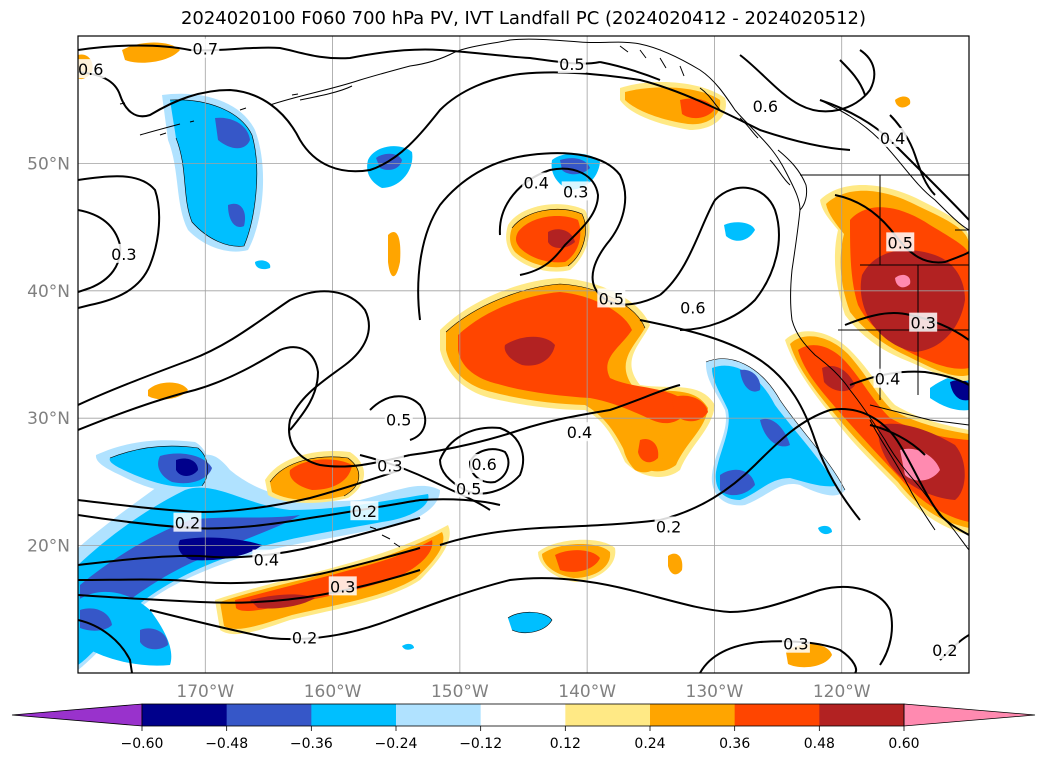 This screenshot has width=1047, height=765. What do you see at coordinates (205, 692) in the screenshot?
I see `x-tick-label: 170°W` at bounding box center [205, 692].